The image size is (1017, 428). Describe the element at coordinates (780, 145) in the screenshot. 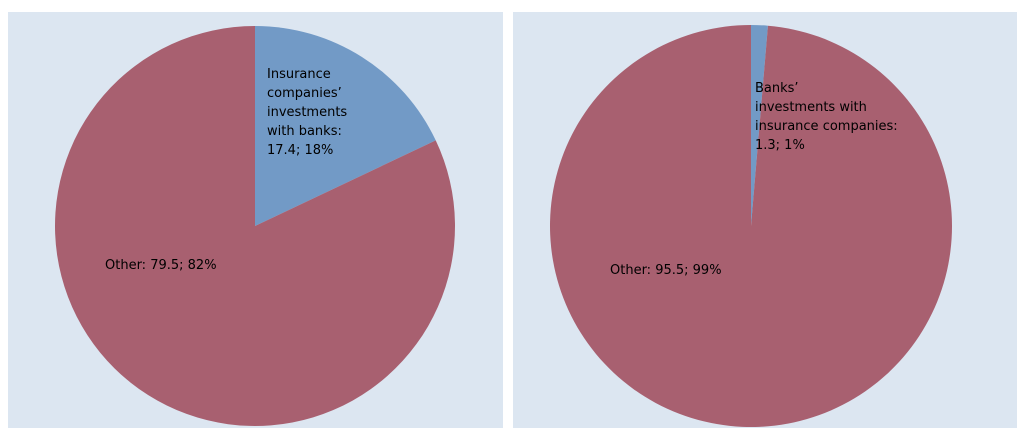

I see `data-label-line: 1.3; 1%` at that location.